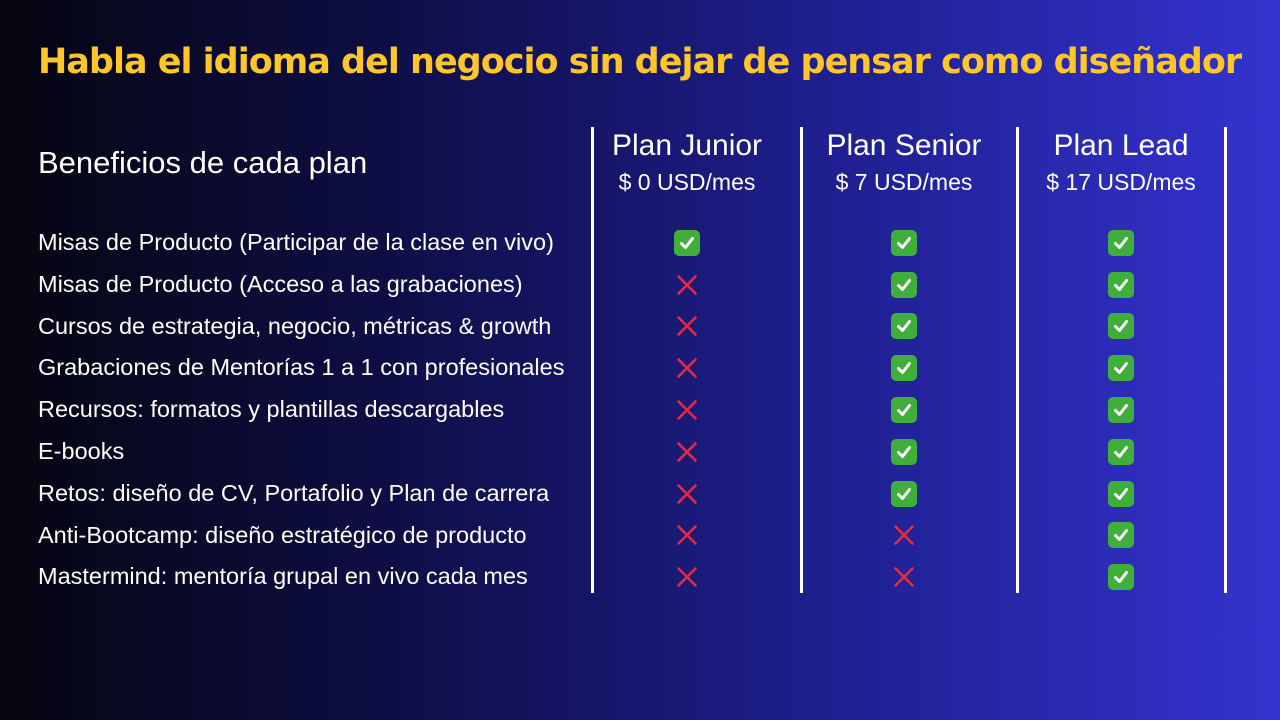  What do you see at coordinates (203, 162) in the screenshot?
I see `benefits-heading: Beneficios de cada plan` at bounding box center [203, 162].